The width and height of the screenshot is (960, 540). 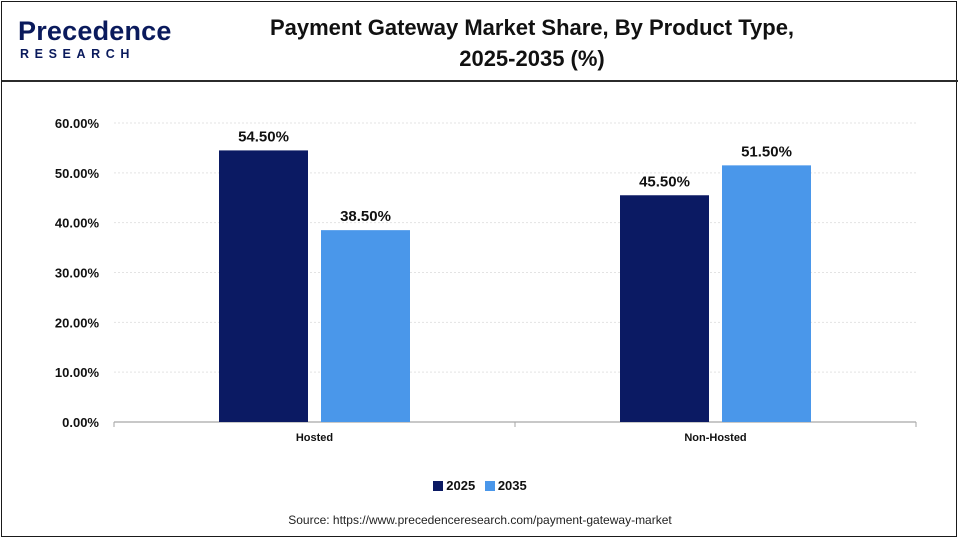 What do you see at coordinates (263, 136) in the screenshot?
I see `data-label: 54.50%` at bounding box center [263, 136].